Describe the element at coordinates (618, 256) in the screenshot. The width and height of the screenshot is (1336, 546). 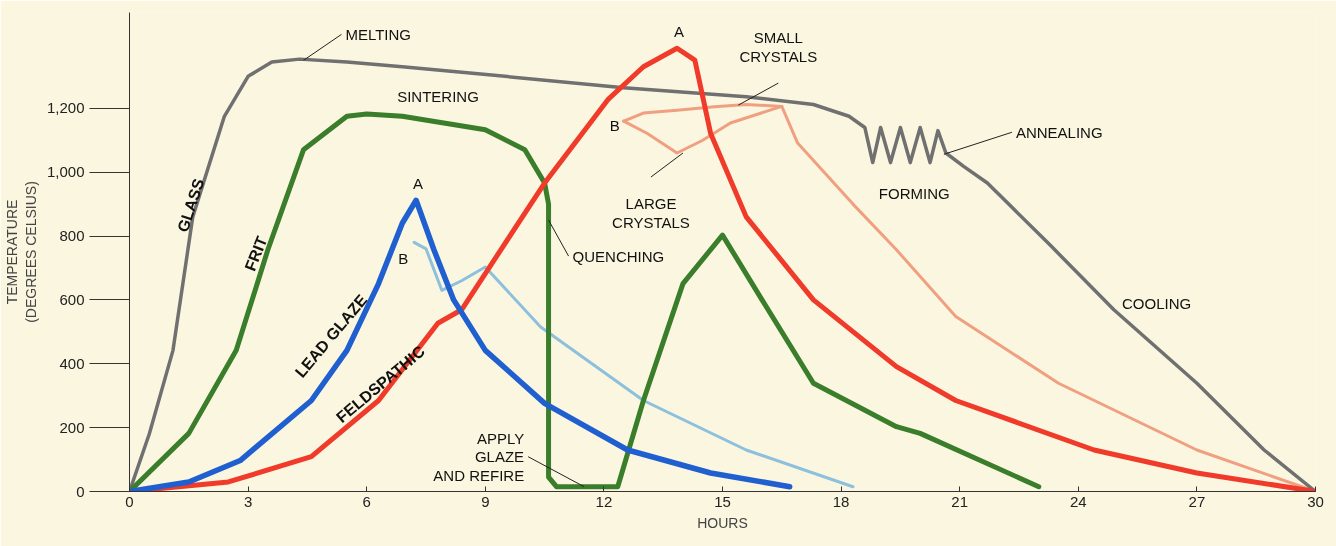
I see `annotation: QUENCHING` at that location.